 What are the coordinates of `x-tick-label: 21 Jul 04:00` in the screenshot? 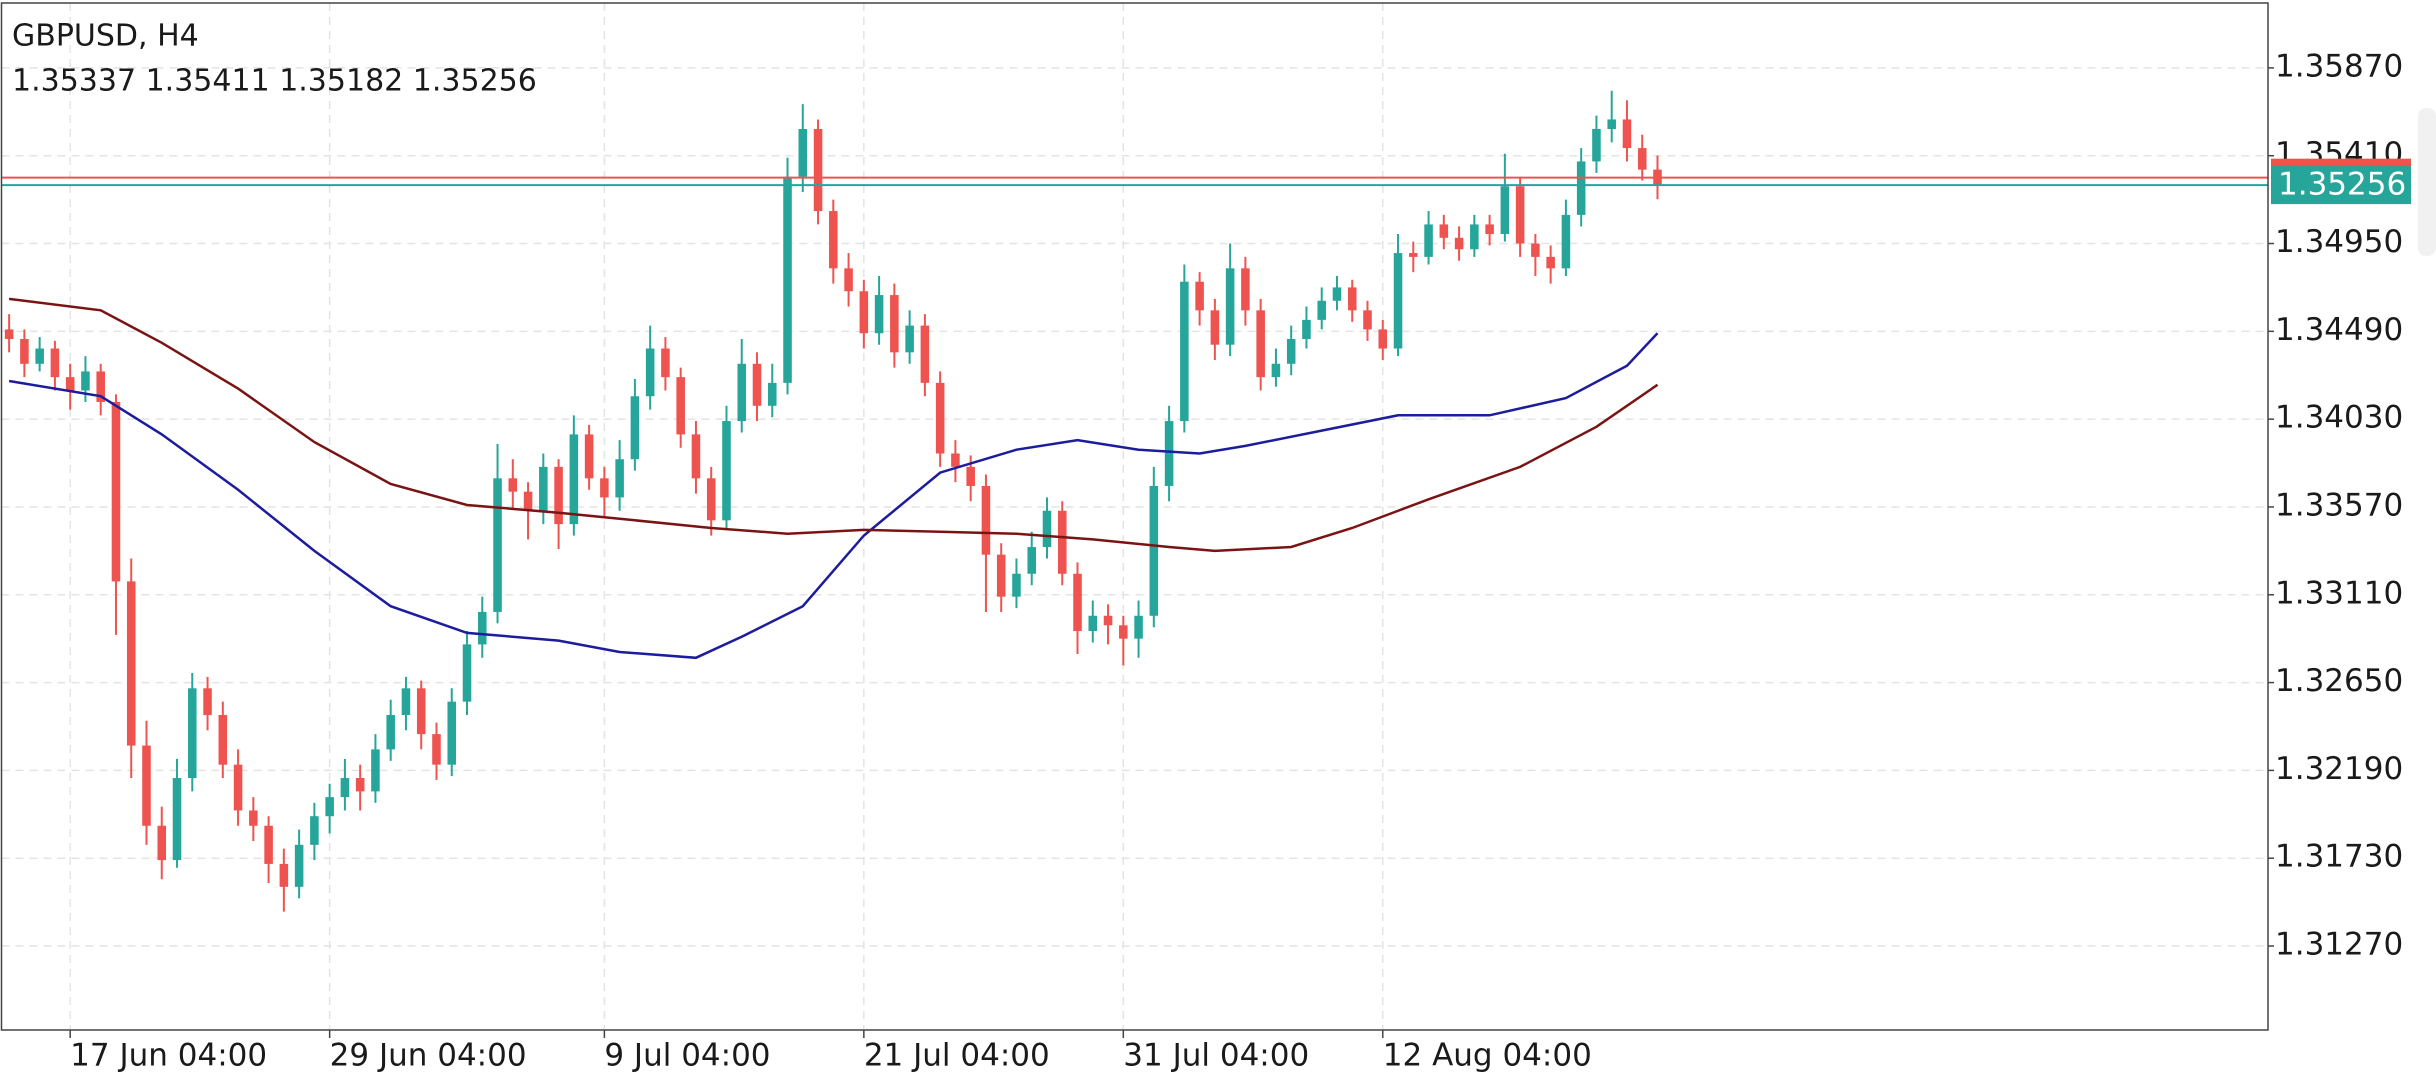 It's located at (957, 1056).